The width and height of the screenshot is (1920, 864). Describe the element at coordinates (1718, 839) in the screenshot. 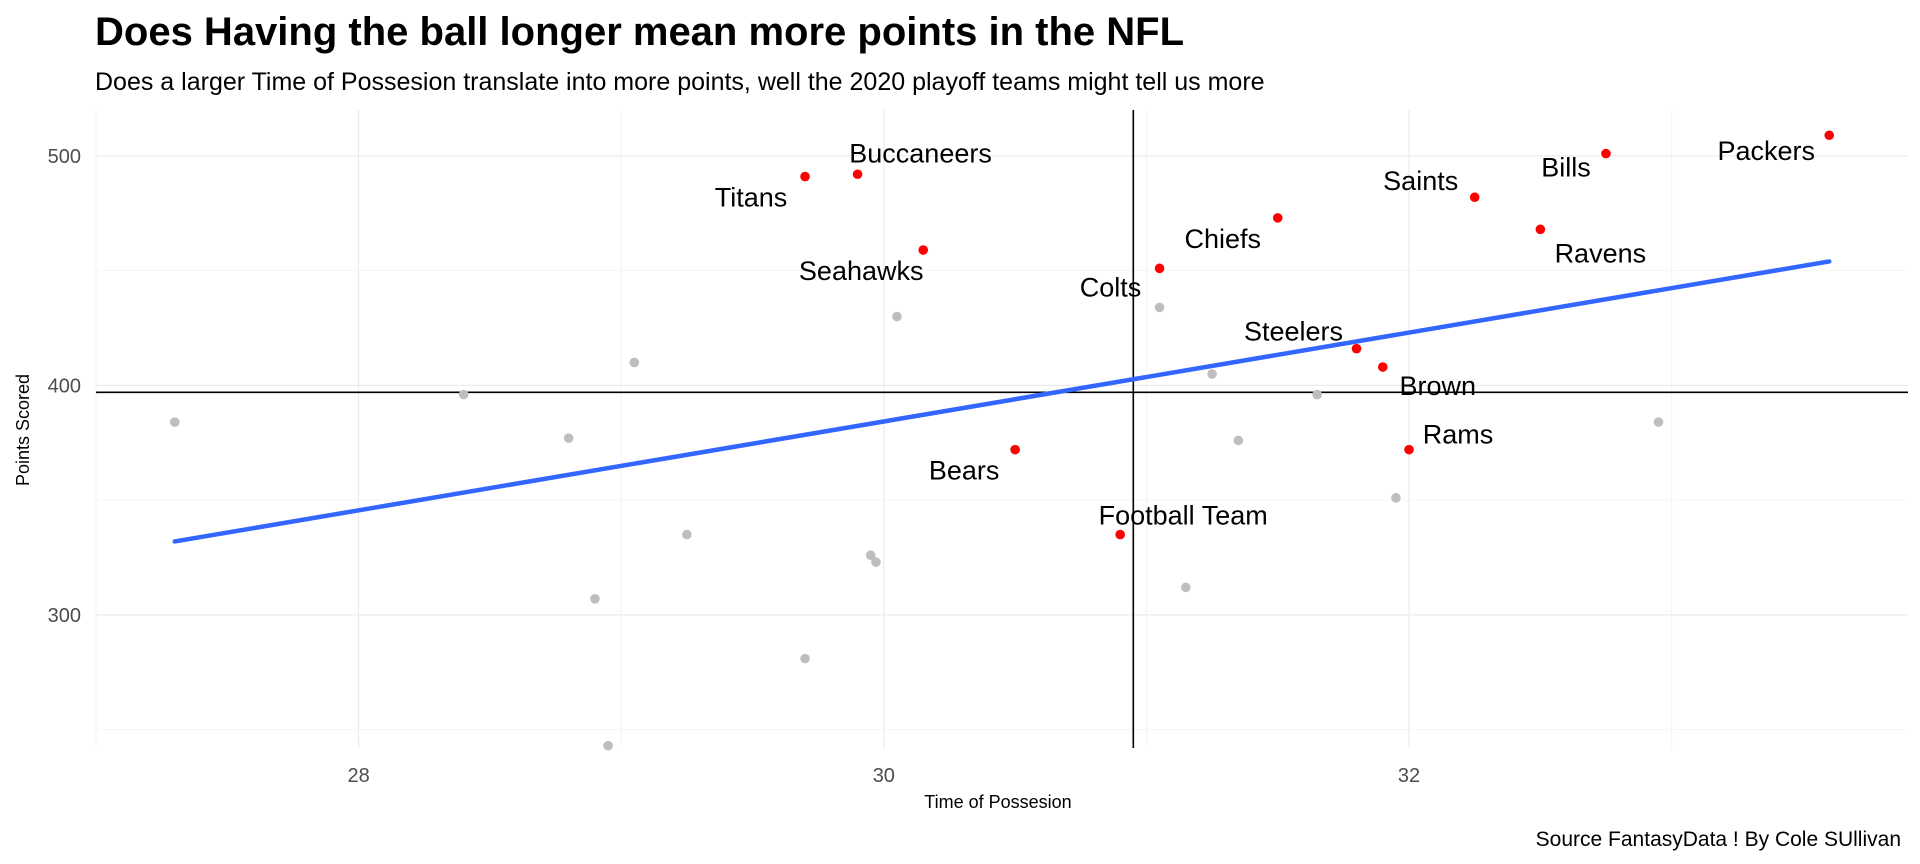

I see `source-caption: Source FantasyData ! By Cole SUllivan` at that location.